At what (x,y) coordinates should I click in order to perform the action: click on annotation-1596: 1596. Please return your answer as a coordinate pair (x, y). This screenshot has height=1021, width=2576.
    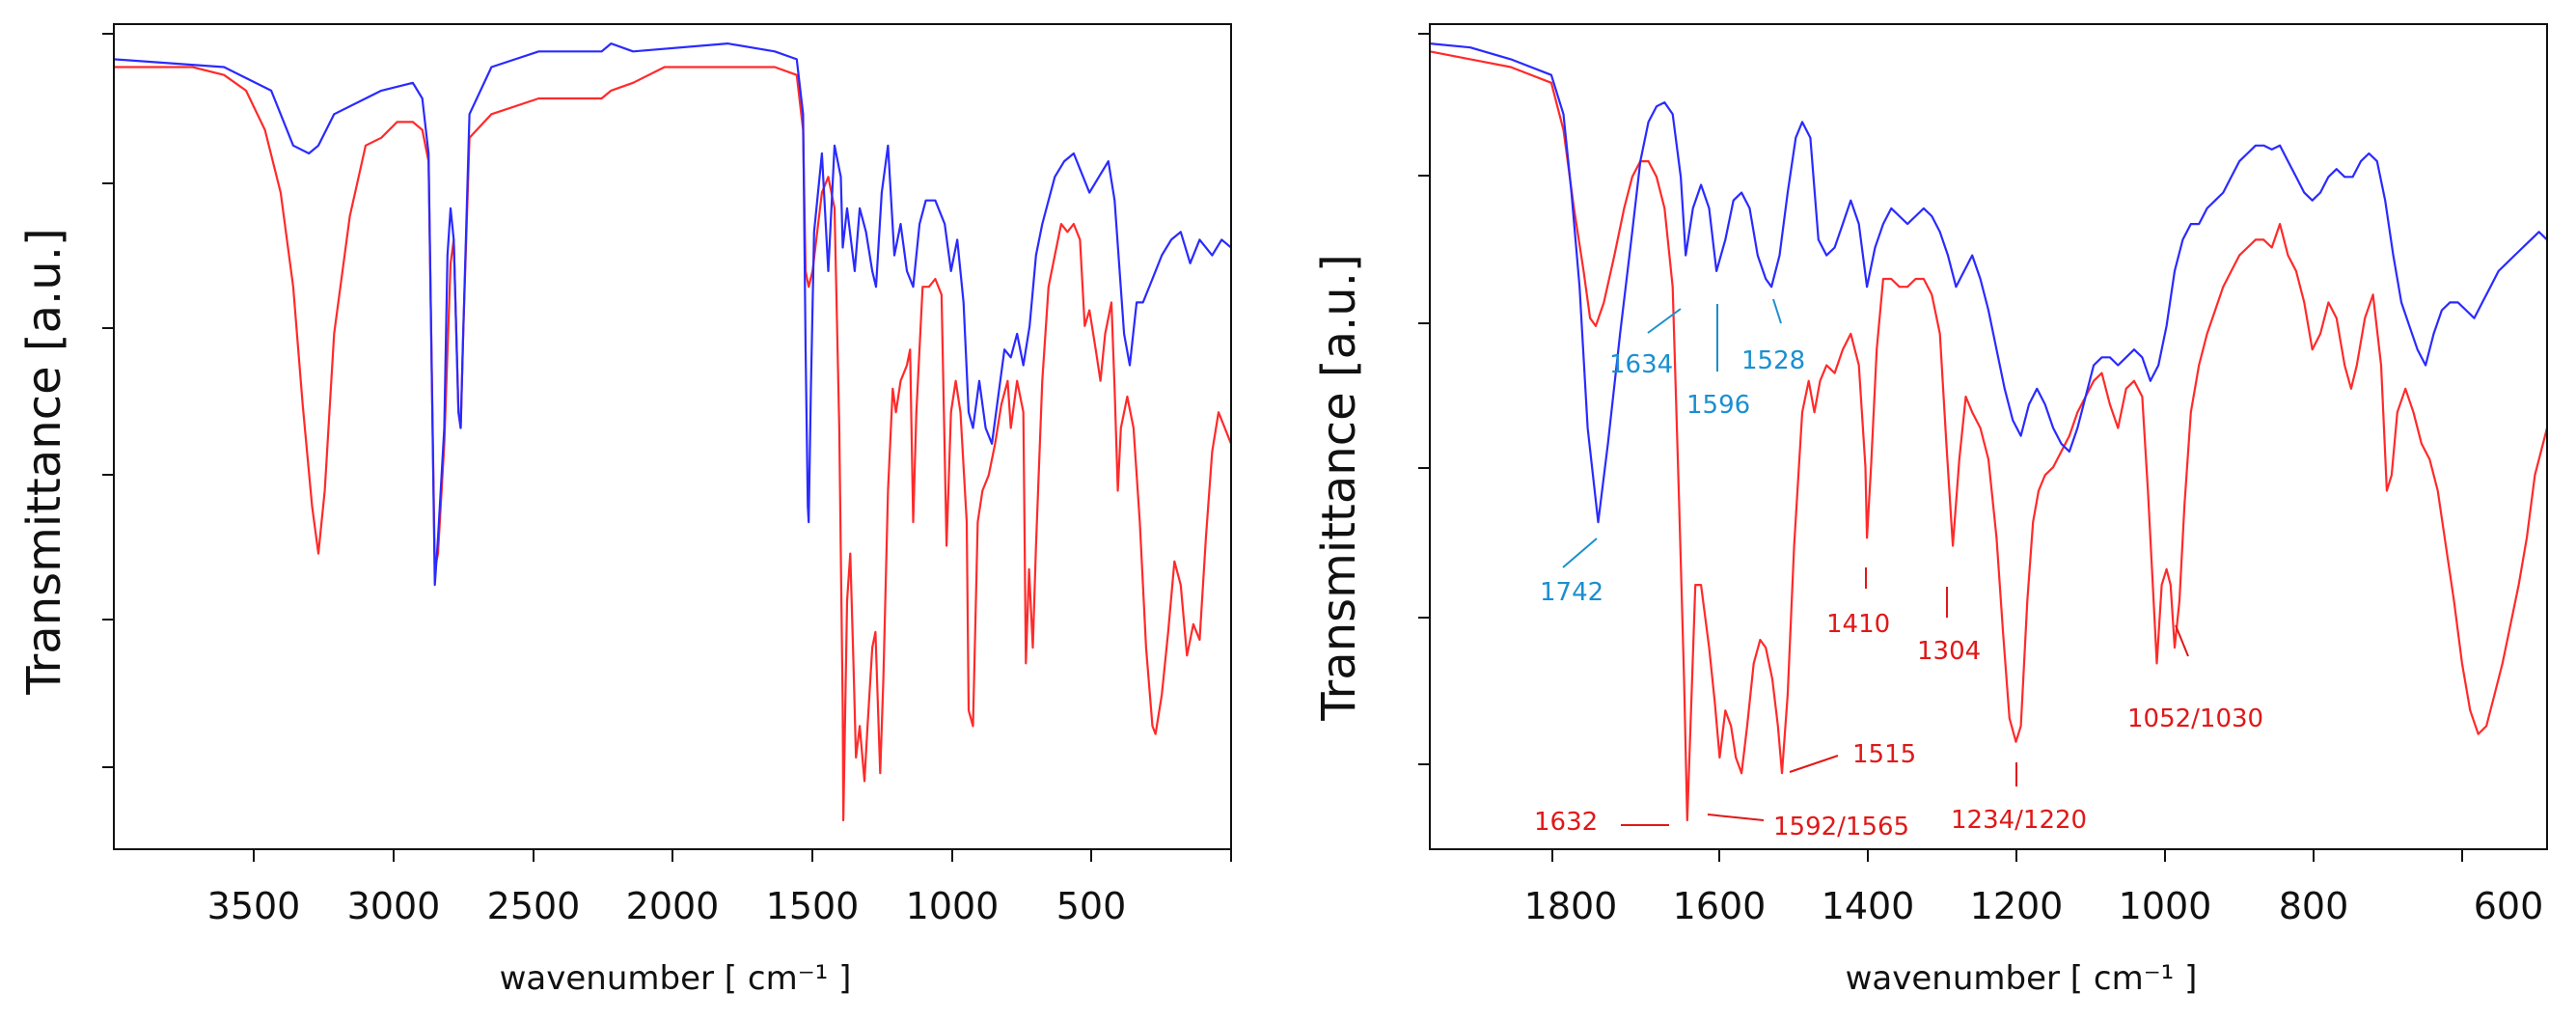
    Looking at the image, I should click on (1718, 405).